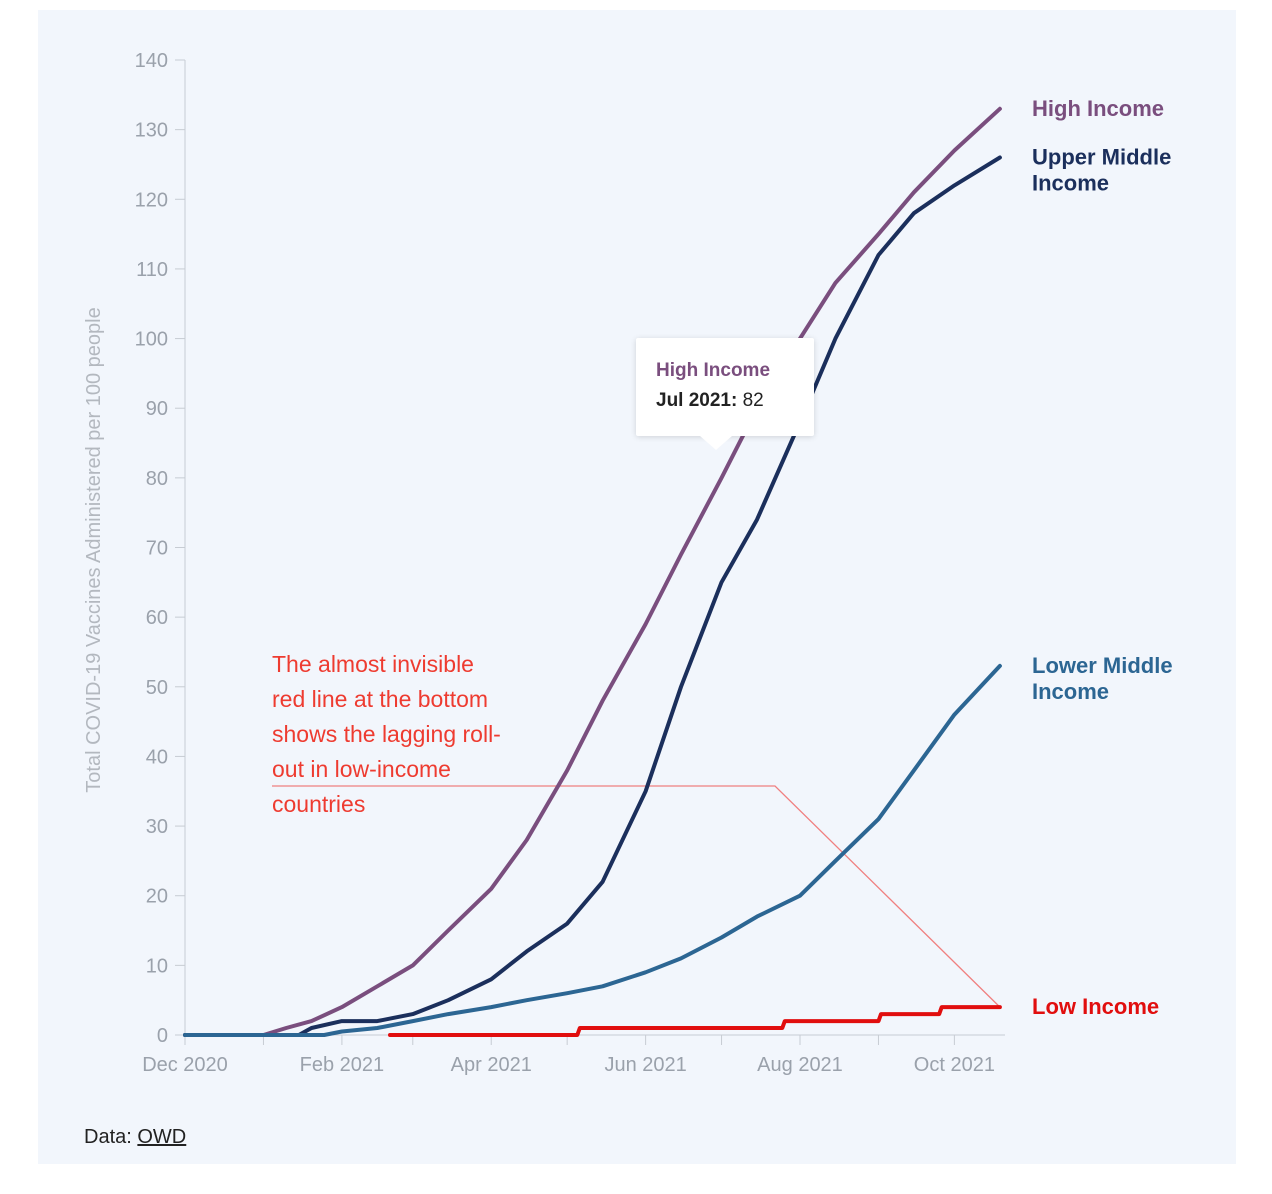 This screenshot has height=1194, width=1272. I want to click on x-tick-label: Apr 2021, so click(491, 1065).